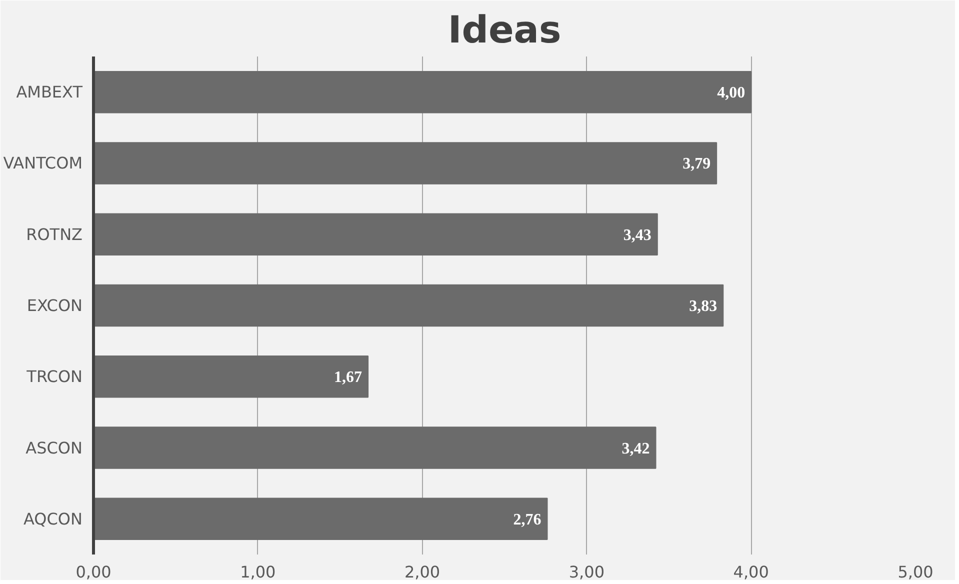  I want to click on x-tick-label: 1,00, so click(258, 572).